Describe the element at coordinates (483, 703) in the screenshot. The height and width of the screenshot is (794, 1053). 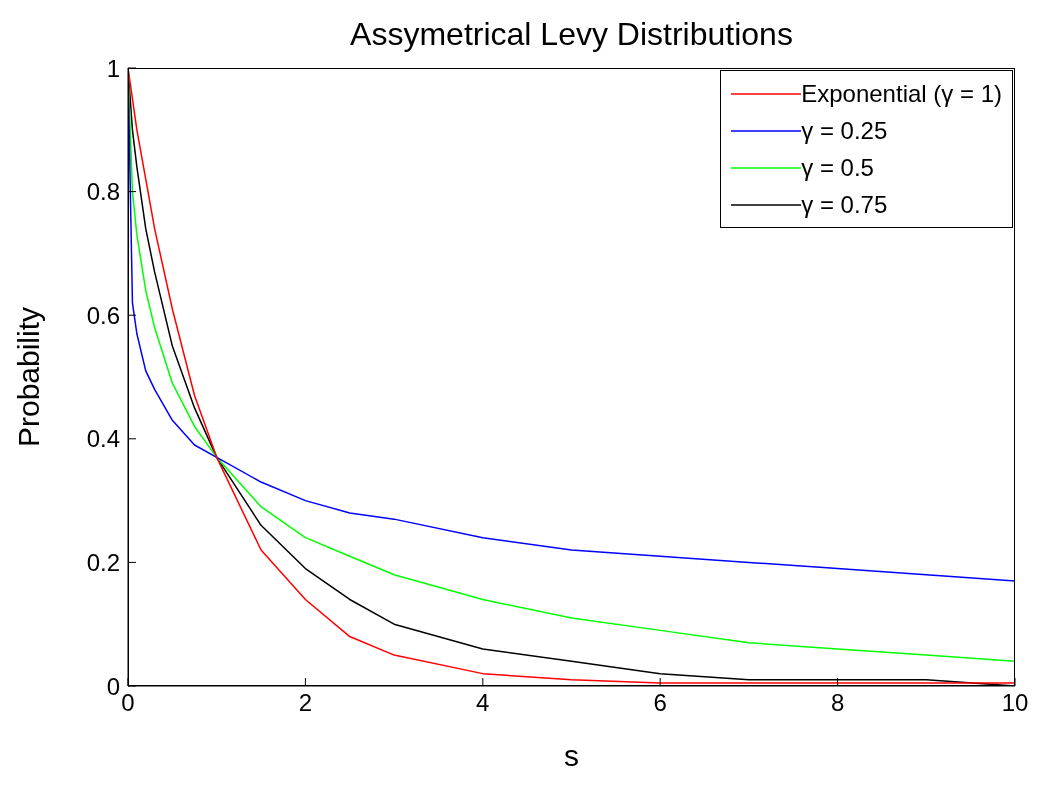
I see `x-tick-label: 4` at that location.